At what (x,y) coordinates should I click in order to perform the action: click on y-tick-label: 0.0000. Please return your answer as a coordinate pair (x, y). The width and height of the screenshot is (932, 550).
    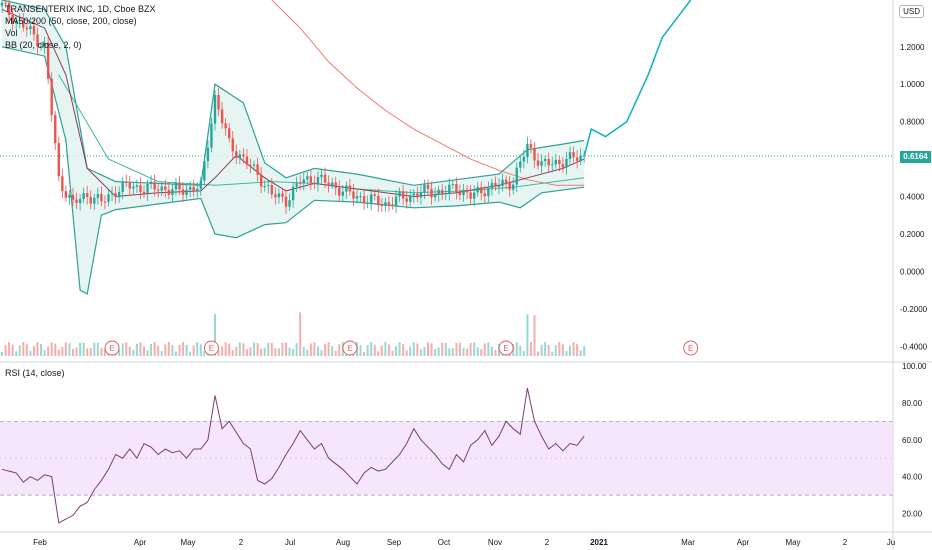
    Looking at the image, I should click on (912, 271).